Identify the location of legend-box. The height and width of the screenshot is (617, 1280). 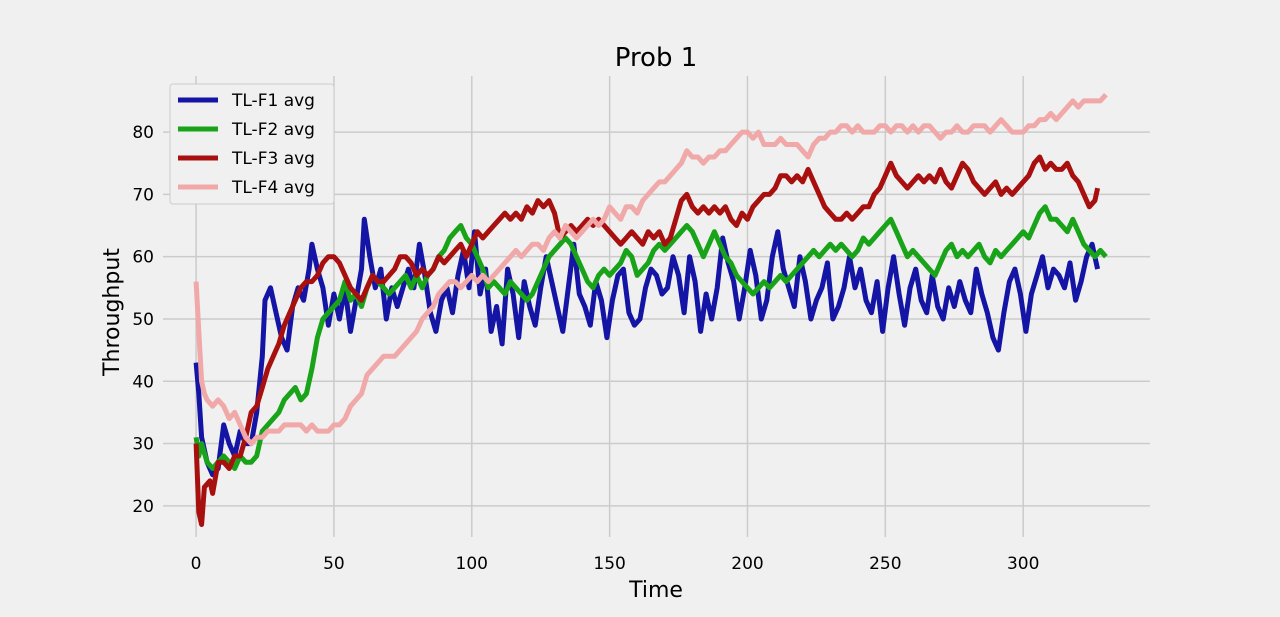
(252, 144).